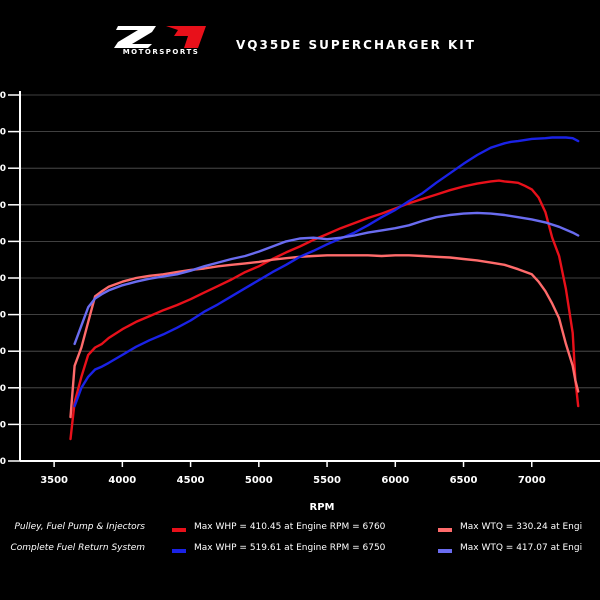 This screenshot has width=600, height=600. Describe the element at coordinates (327, 480) in the screenshot. I see `x-tick-label: 5500` at that location.